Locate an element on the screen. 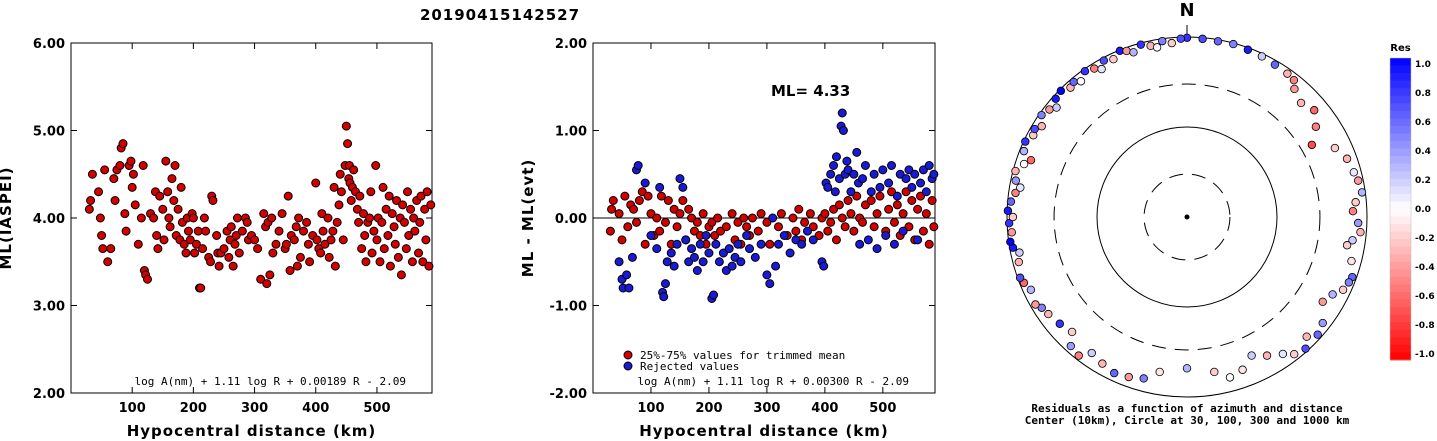 Image resolution: width=1437 pixels, height=441 pixels. ring-300km is located at coordinates (1187, 217).